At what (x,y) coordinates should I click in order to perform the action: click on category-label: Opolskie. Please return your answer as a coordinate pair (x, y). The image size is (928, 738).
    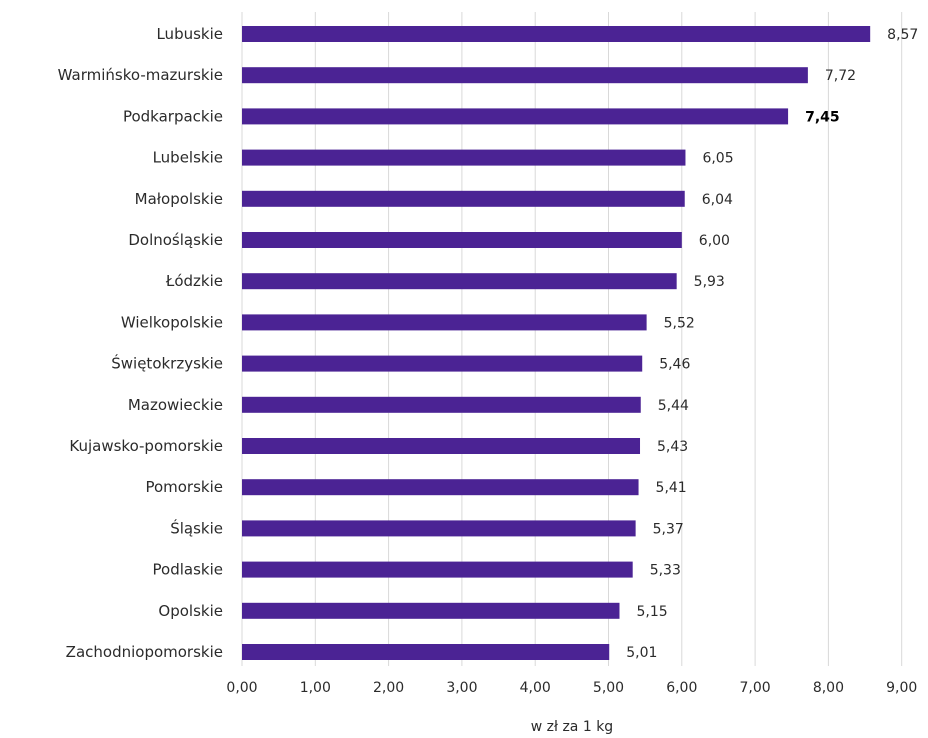
    Looking at the image, I should click on (190, 611).